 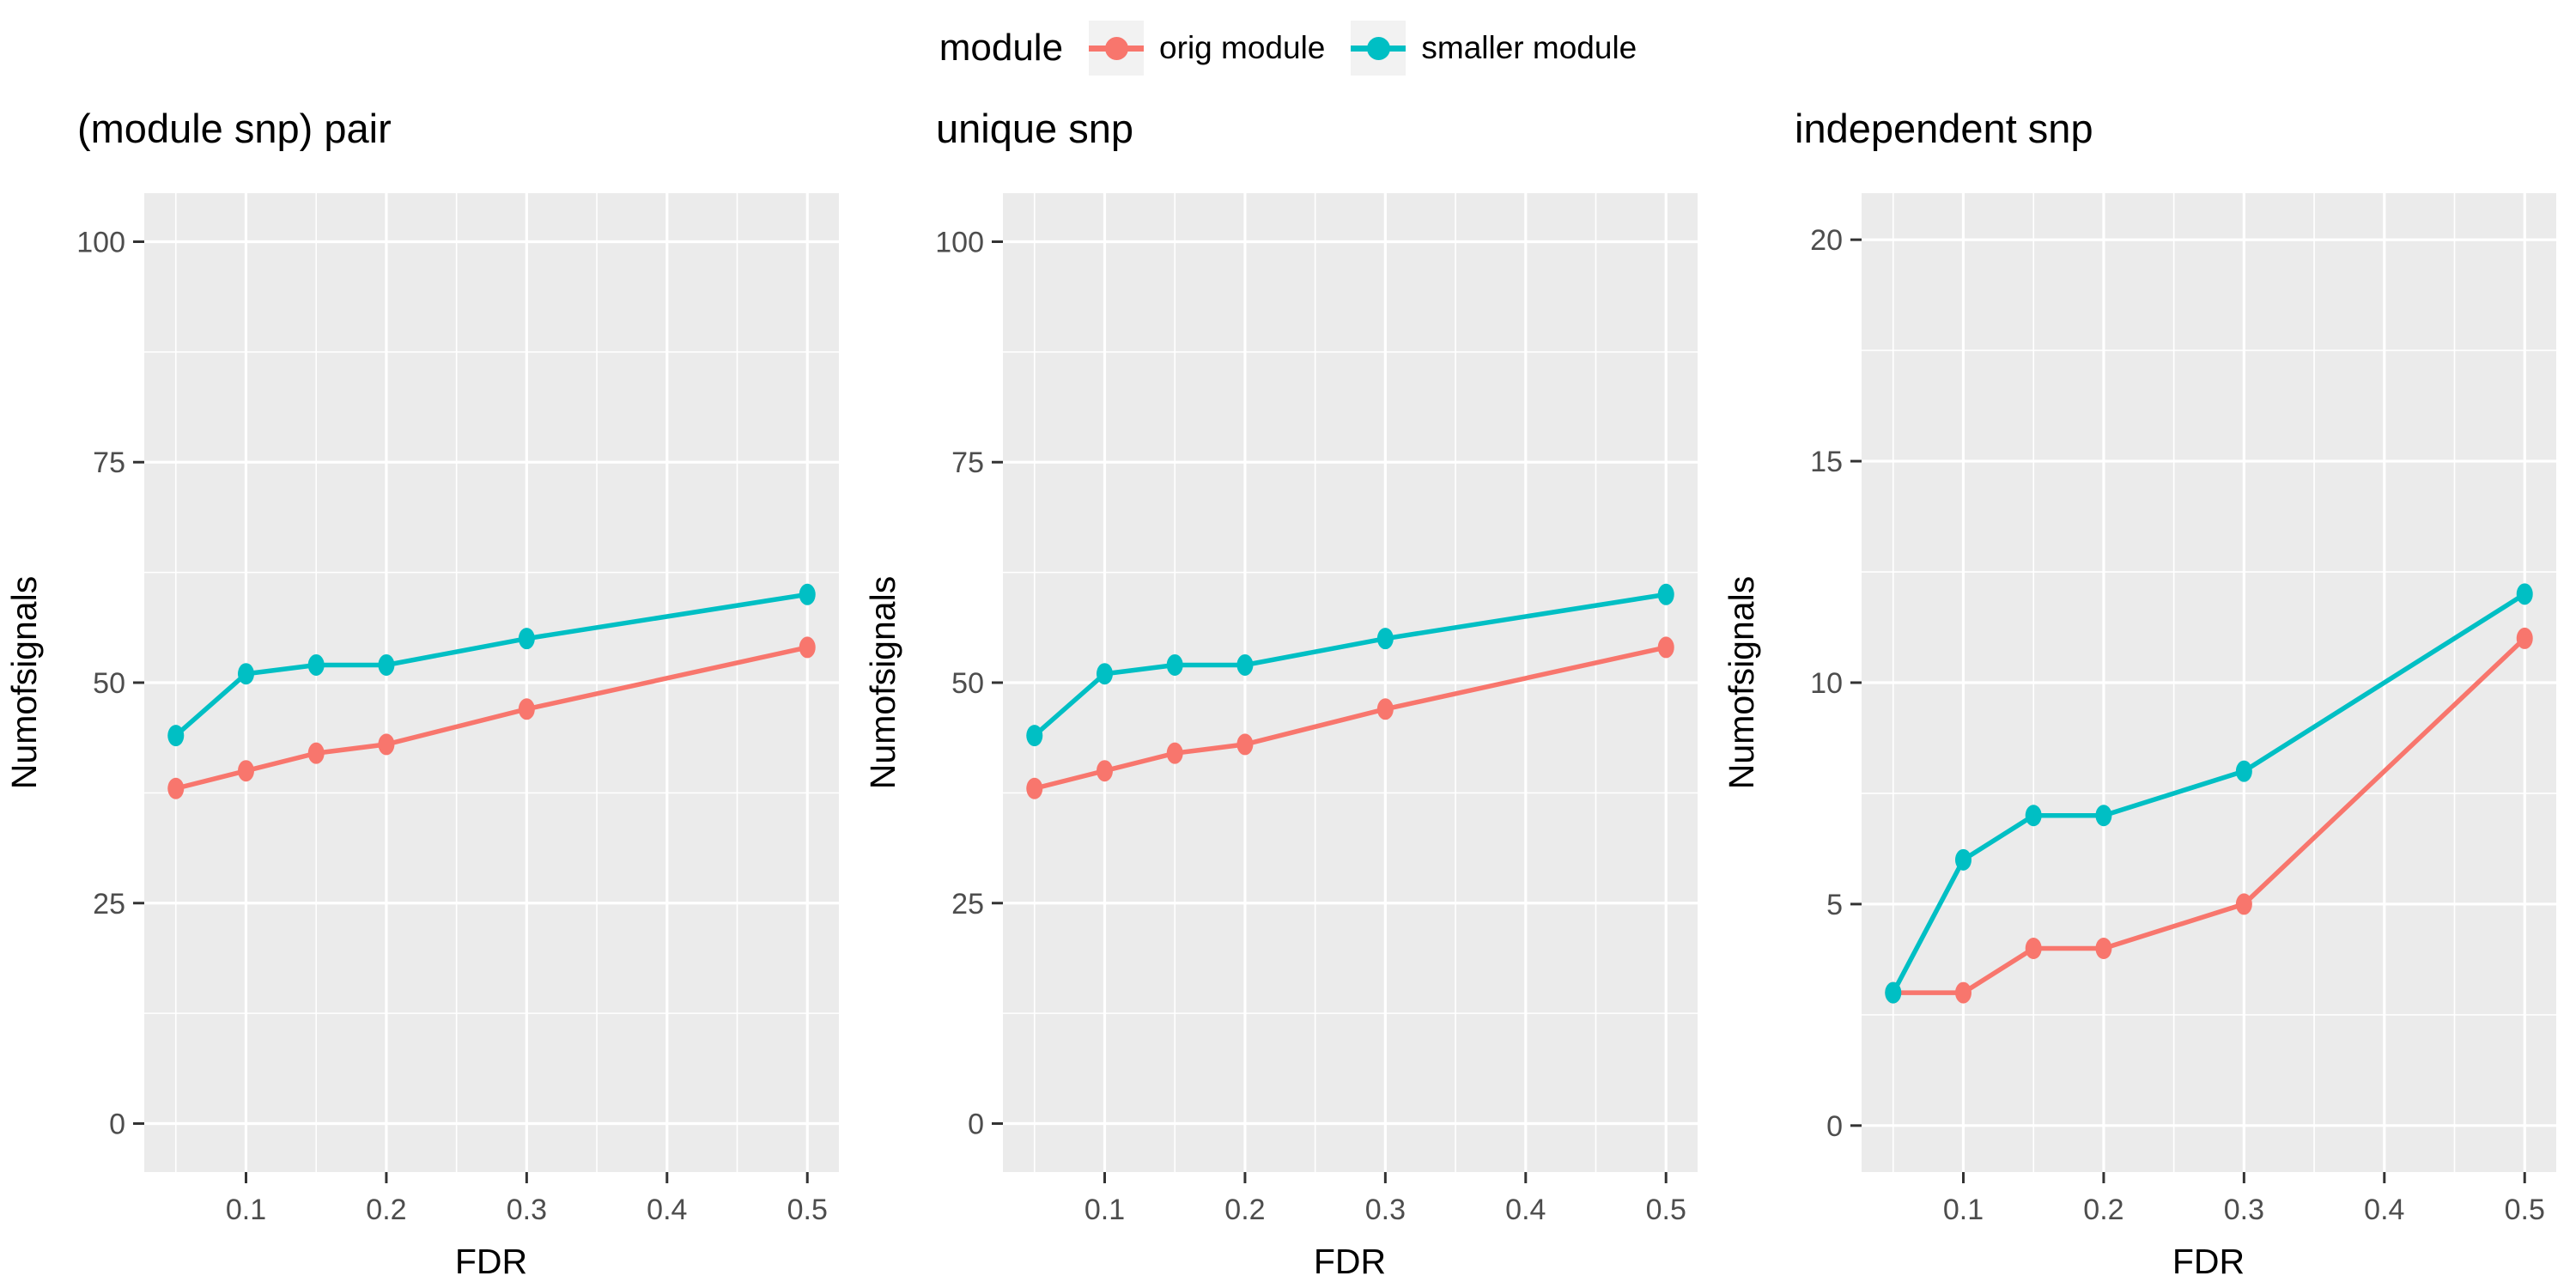 What do you see at coordinates (1944, 128) in the screenshot?
I see `facet-title: independent snp` at bounding box center [1944, 128].